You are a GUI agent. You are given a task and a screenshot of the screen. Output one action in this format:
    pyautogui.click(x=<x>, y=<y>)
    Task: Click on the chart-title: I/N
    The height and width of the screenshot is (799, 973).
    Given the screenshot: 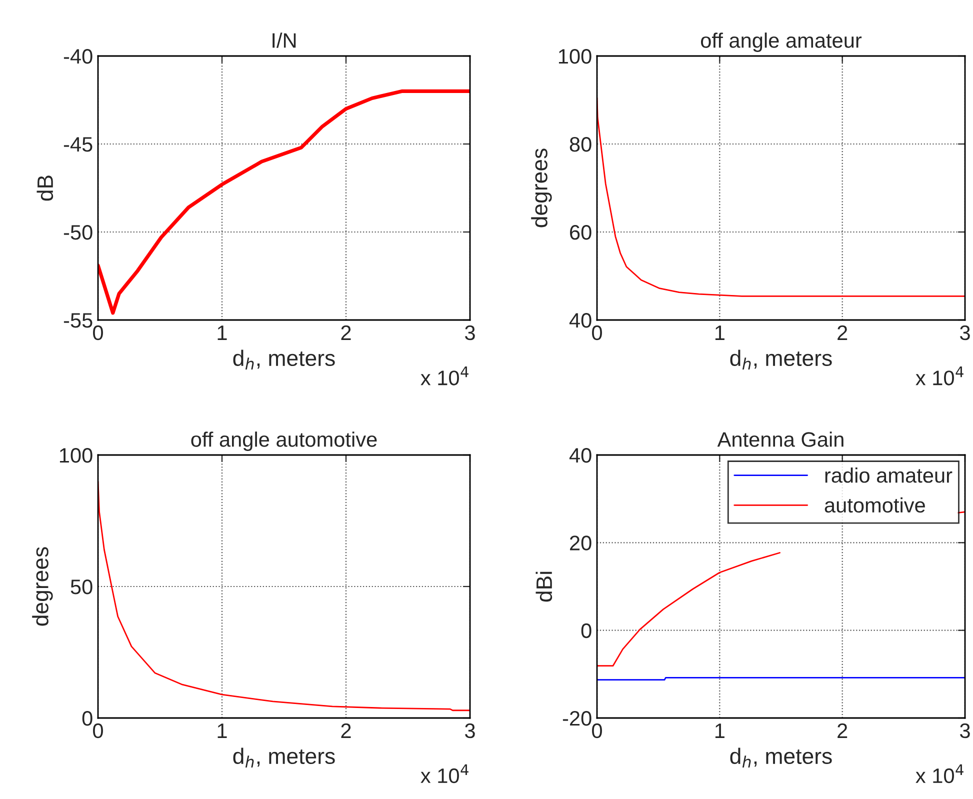 What is the action you would take?
    pyautogui.click(x=284, y=40)
    